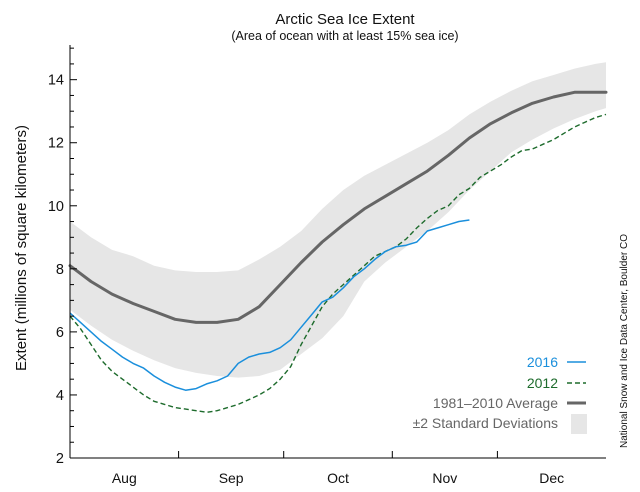  What do you see at coordinates (56, 207) in the screenshot?
I see `y-tick-label: 10` at bounding box center [56, 207].